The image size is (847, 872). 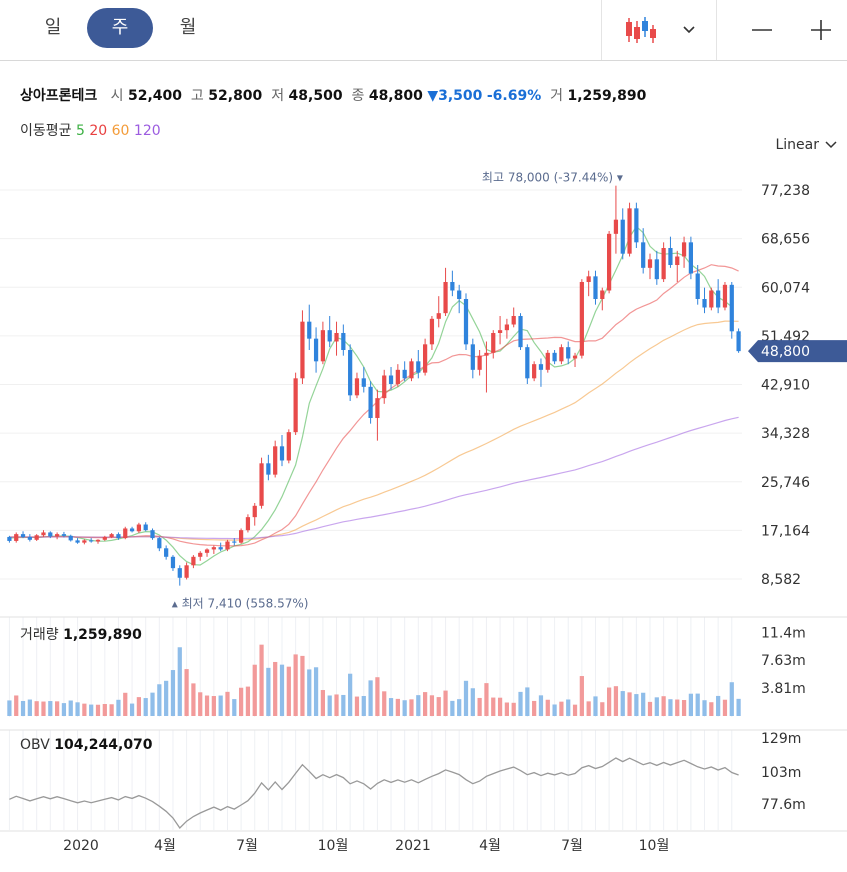 I want to click on chevron-down-icon, so click(x=689, y=30).